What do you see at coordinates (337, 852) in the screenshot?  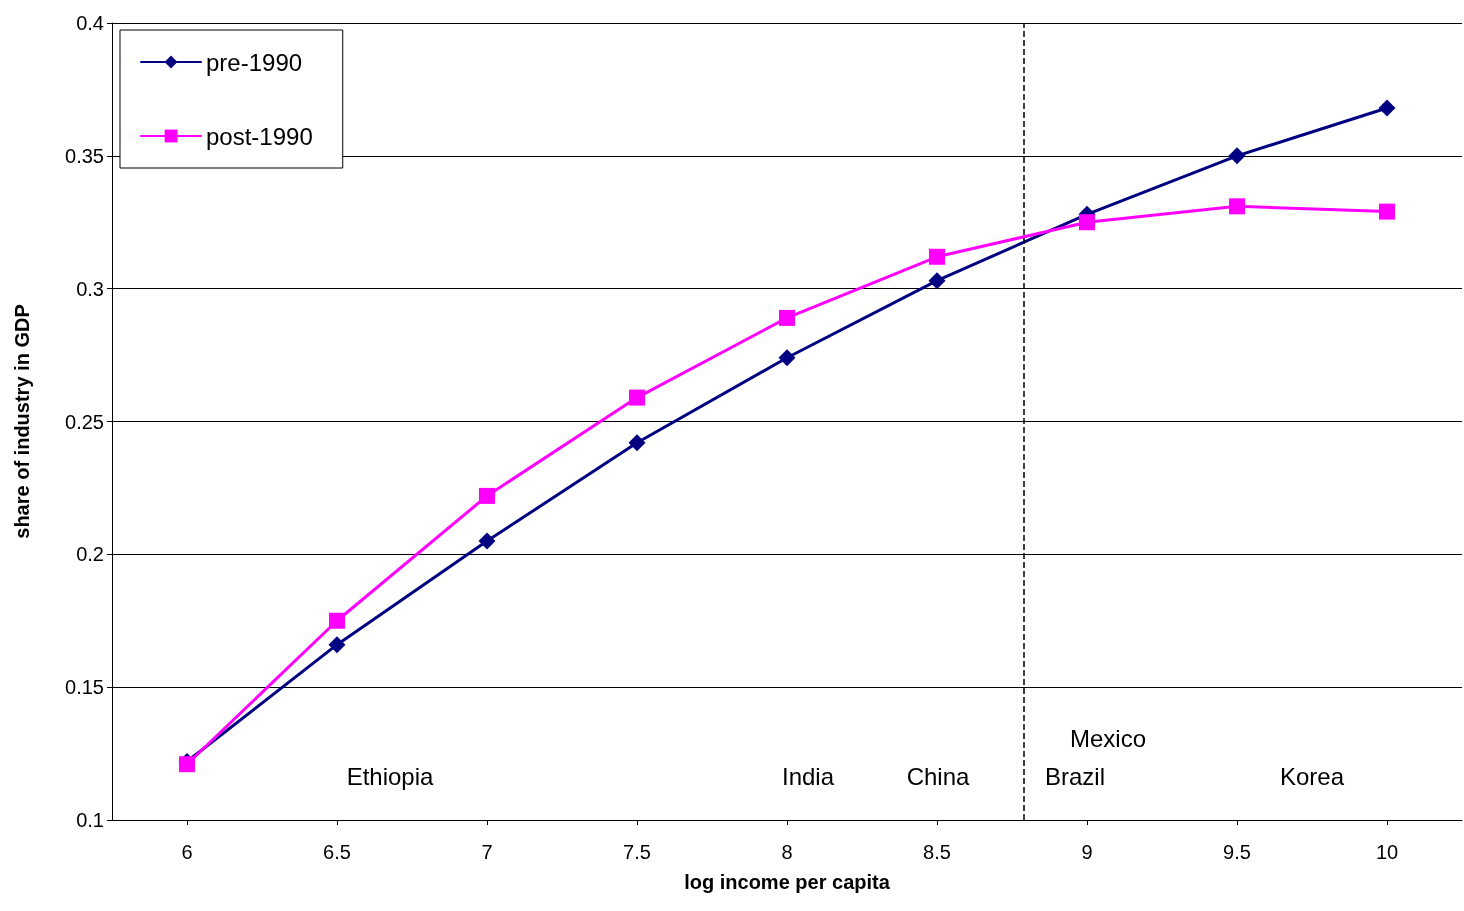 I see `x-tick-label: 6.5` at bounding box center [337, 852].